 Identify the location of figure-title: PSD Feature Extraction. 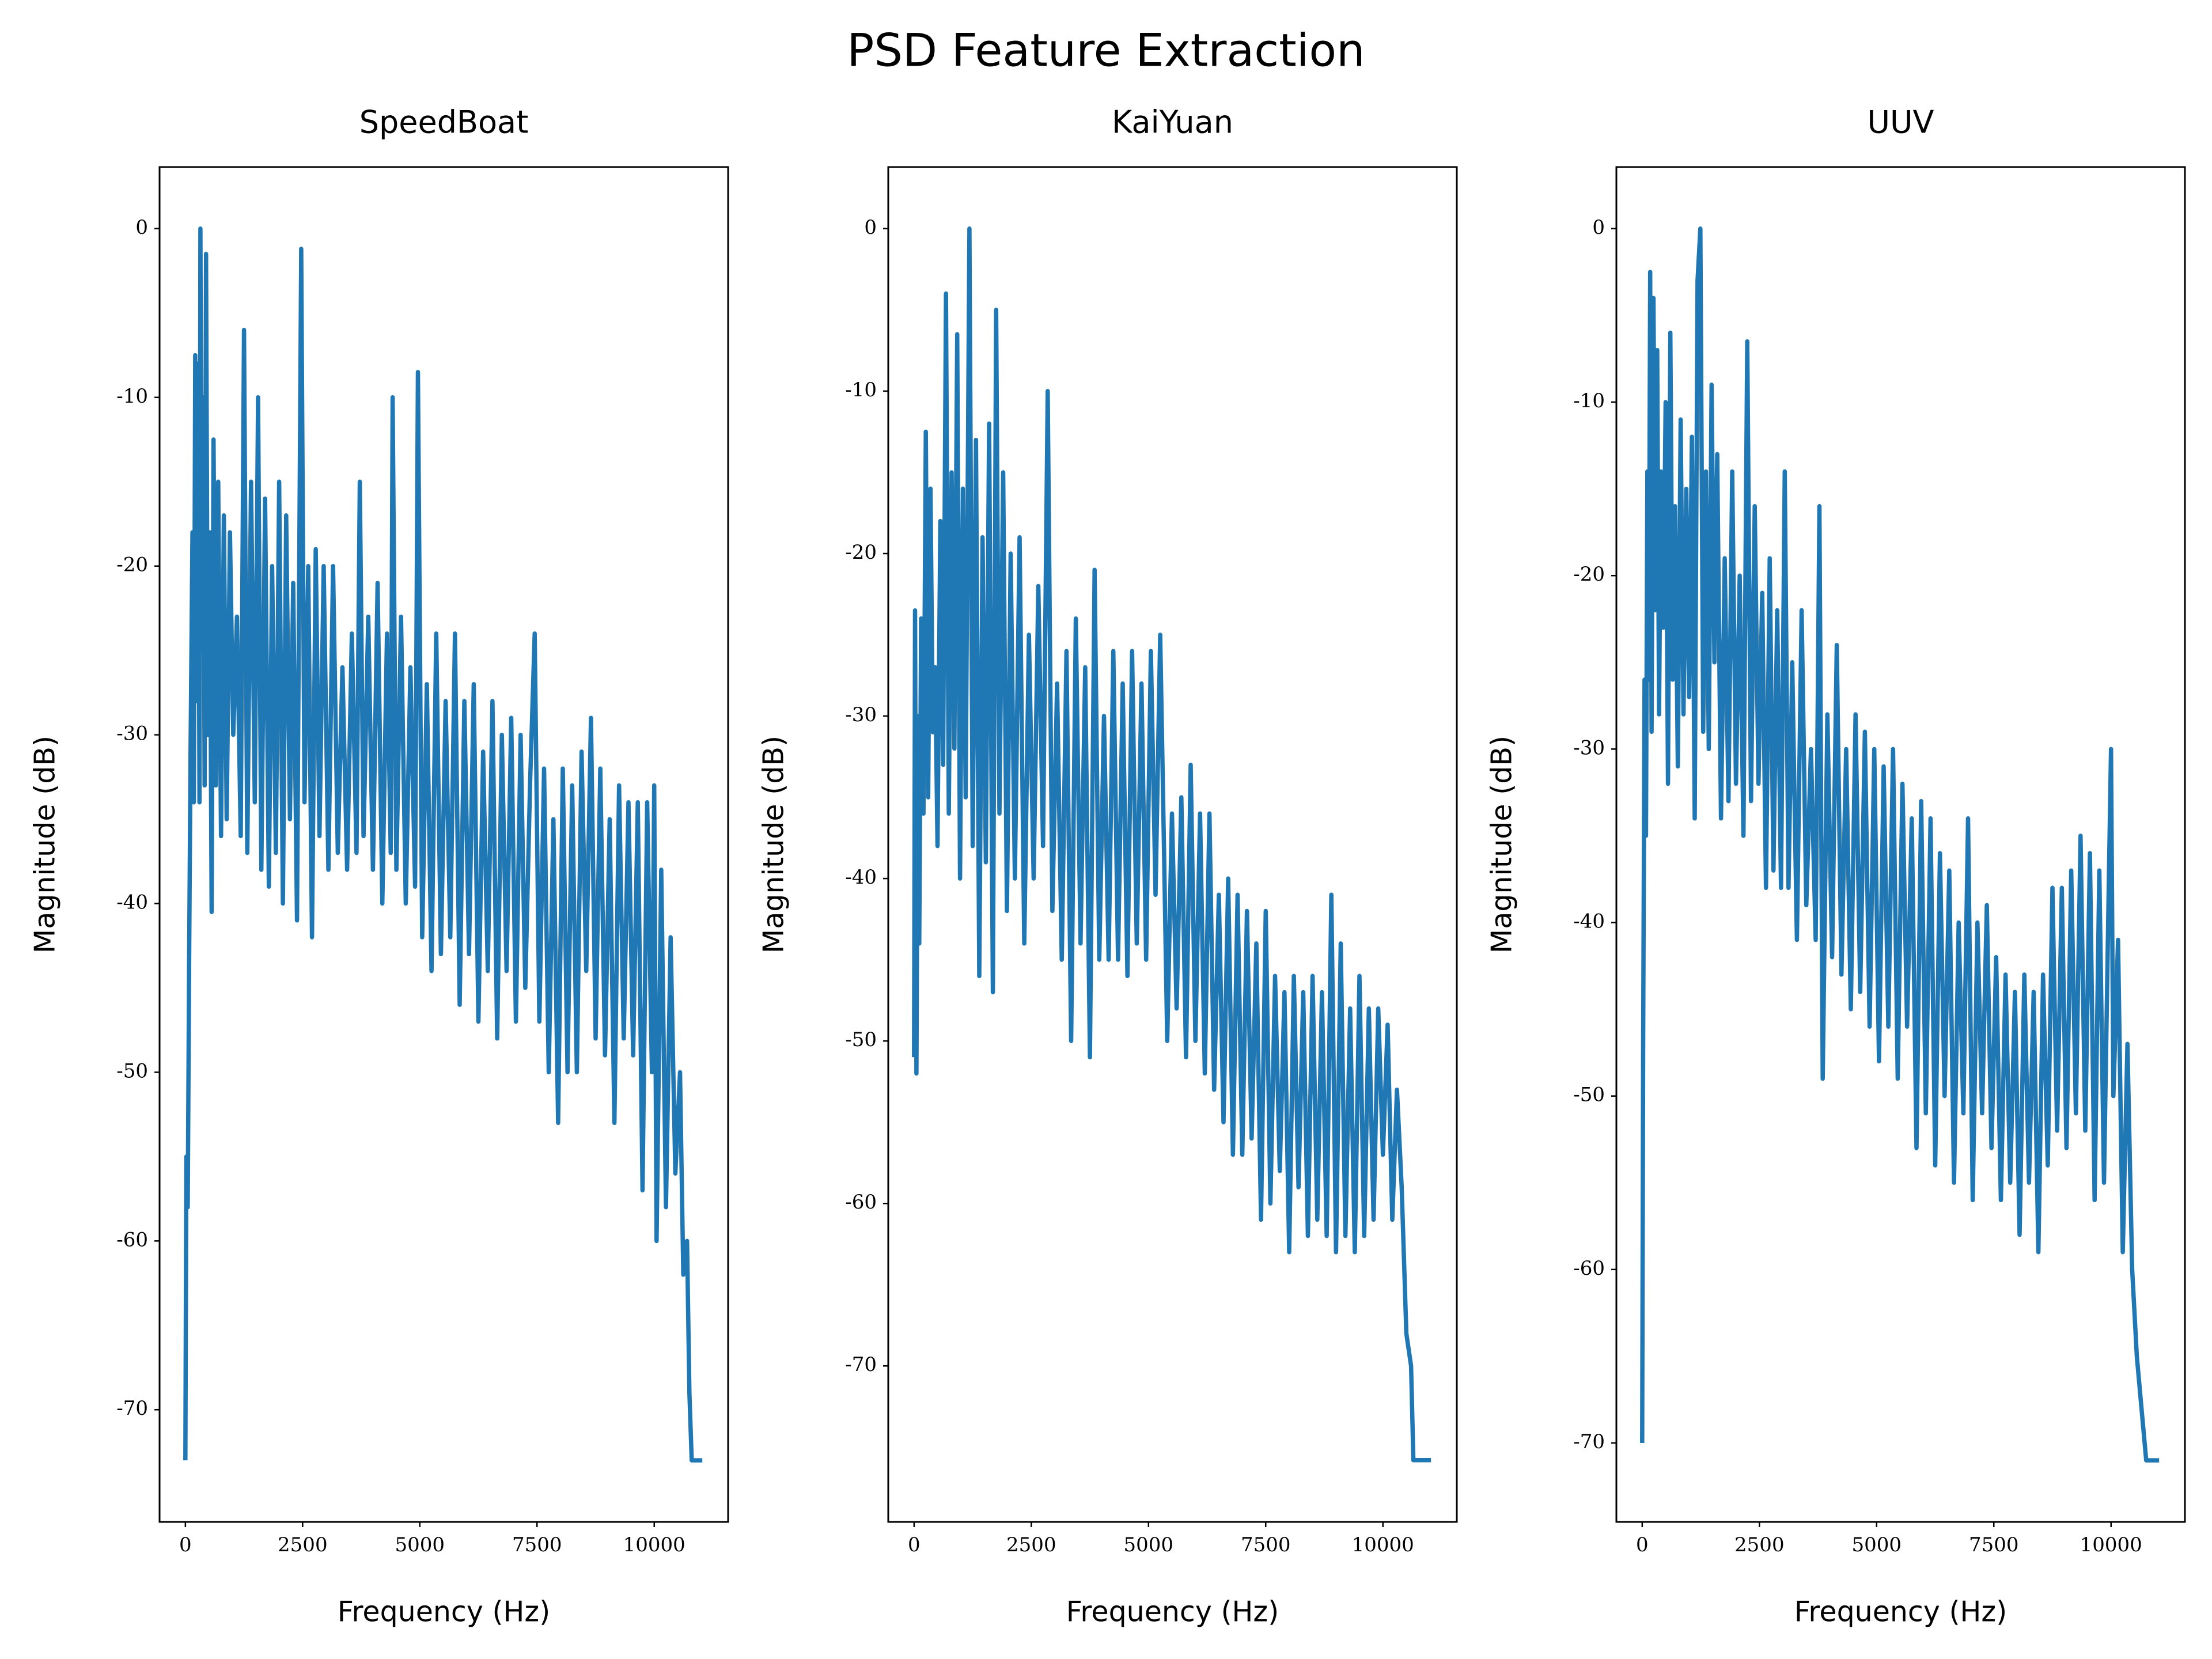
(1106, 51).